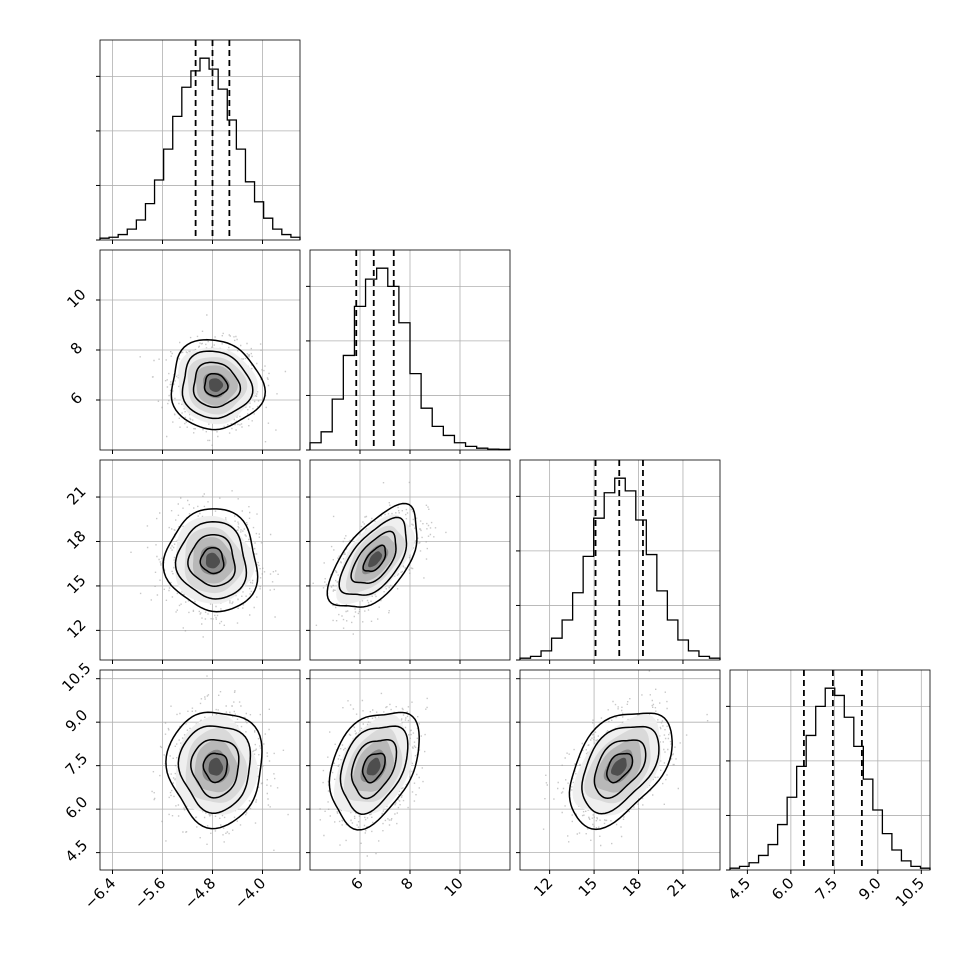  I want to click on y-tick-label: 8, so click(76, 348).